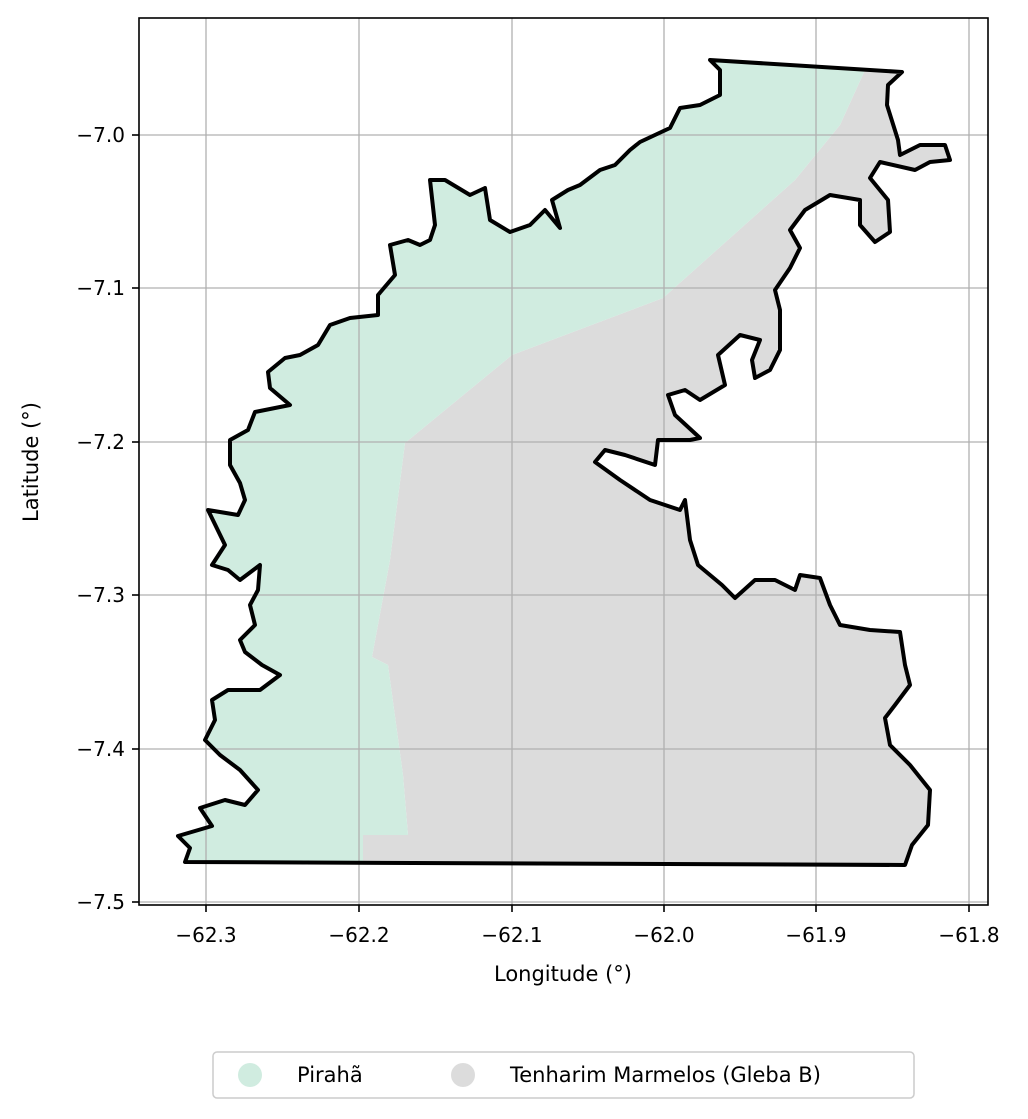 This screenshot has width=1028, height=1119. Describe the element at coordinates (463, 1075) in the screenshot. I see `legend-marker-tenharim` at that location.